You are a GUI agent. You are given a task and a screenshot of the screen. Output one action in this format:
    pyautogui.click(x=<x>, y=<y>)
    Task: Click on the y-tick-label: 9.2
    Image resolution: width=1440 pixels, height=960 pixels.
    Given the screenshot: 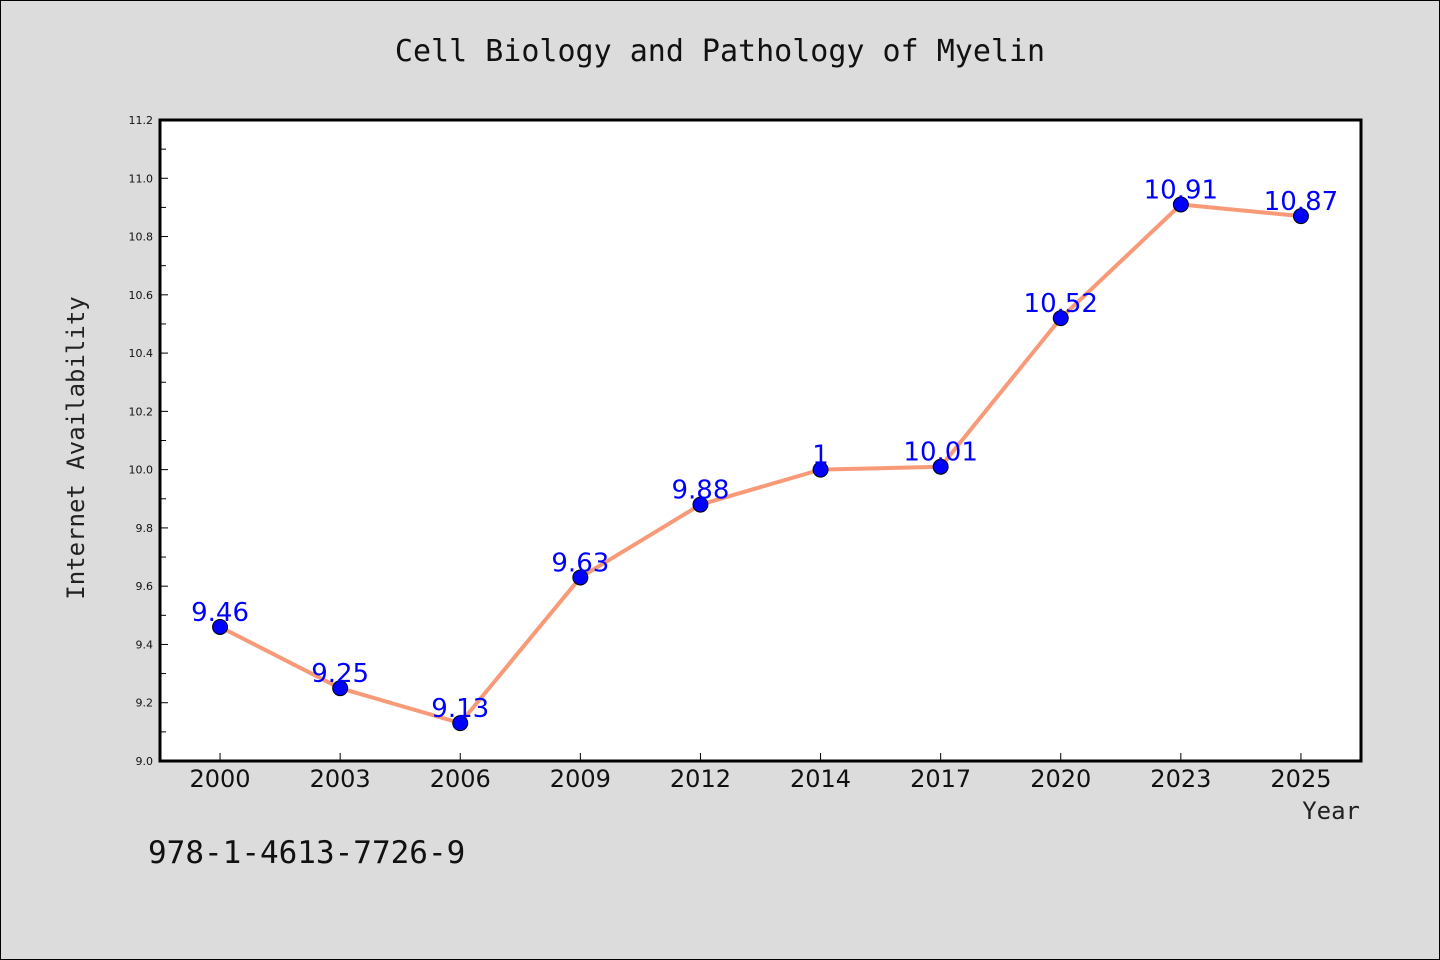 What is the action you would take?
    pyautogui.click(x=145, y=703)
    